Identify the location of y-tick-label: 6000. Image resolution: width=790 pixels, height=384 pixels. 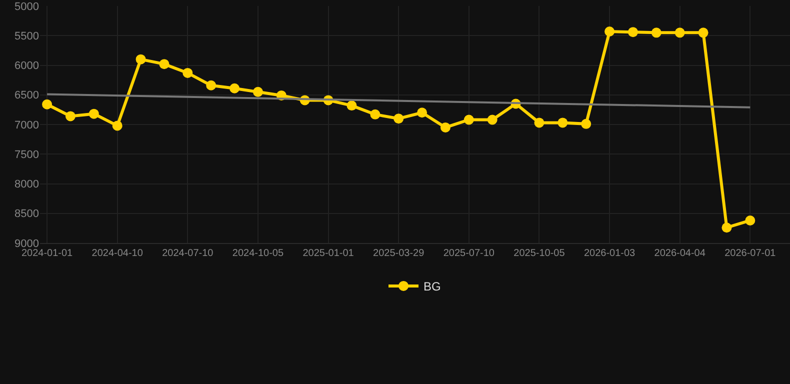
(26, 66).